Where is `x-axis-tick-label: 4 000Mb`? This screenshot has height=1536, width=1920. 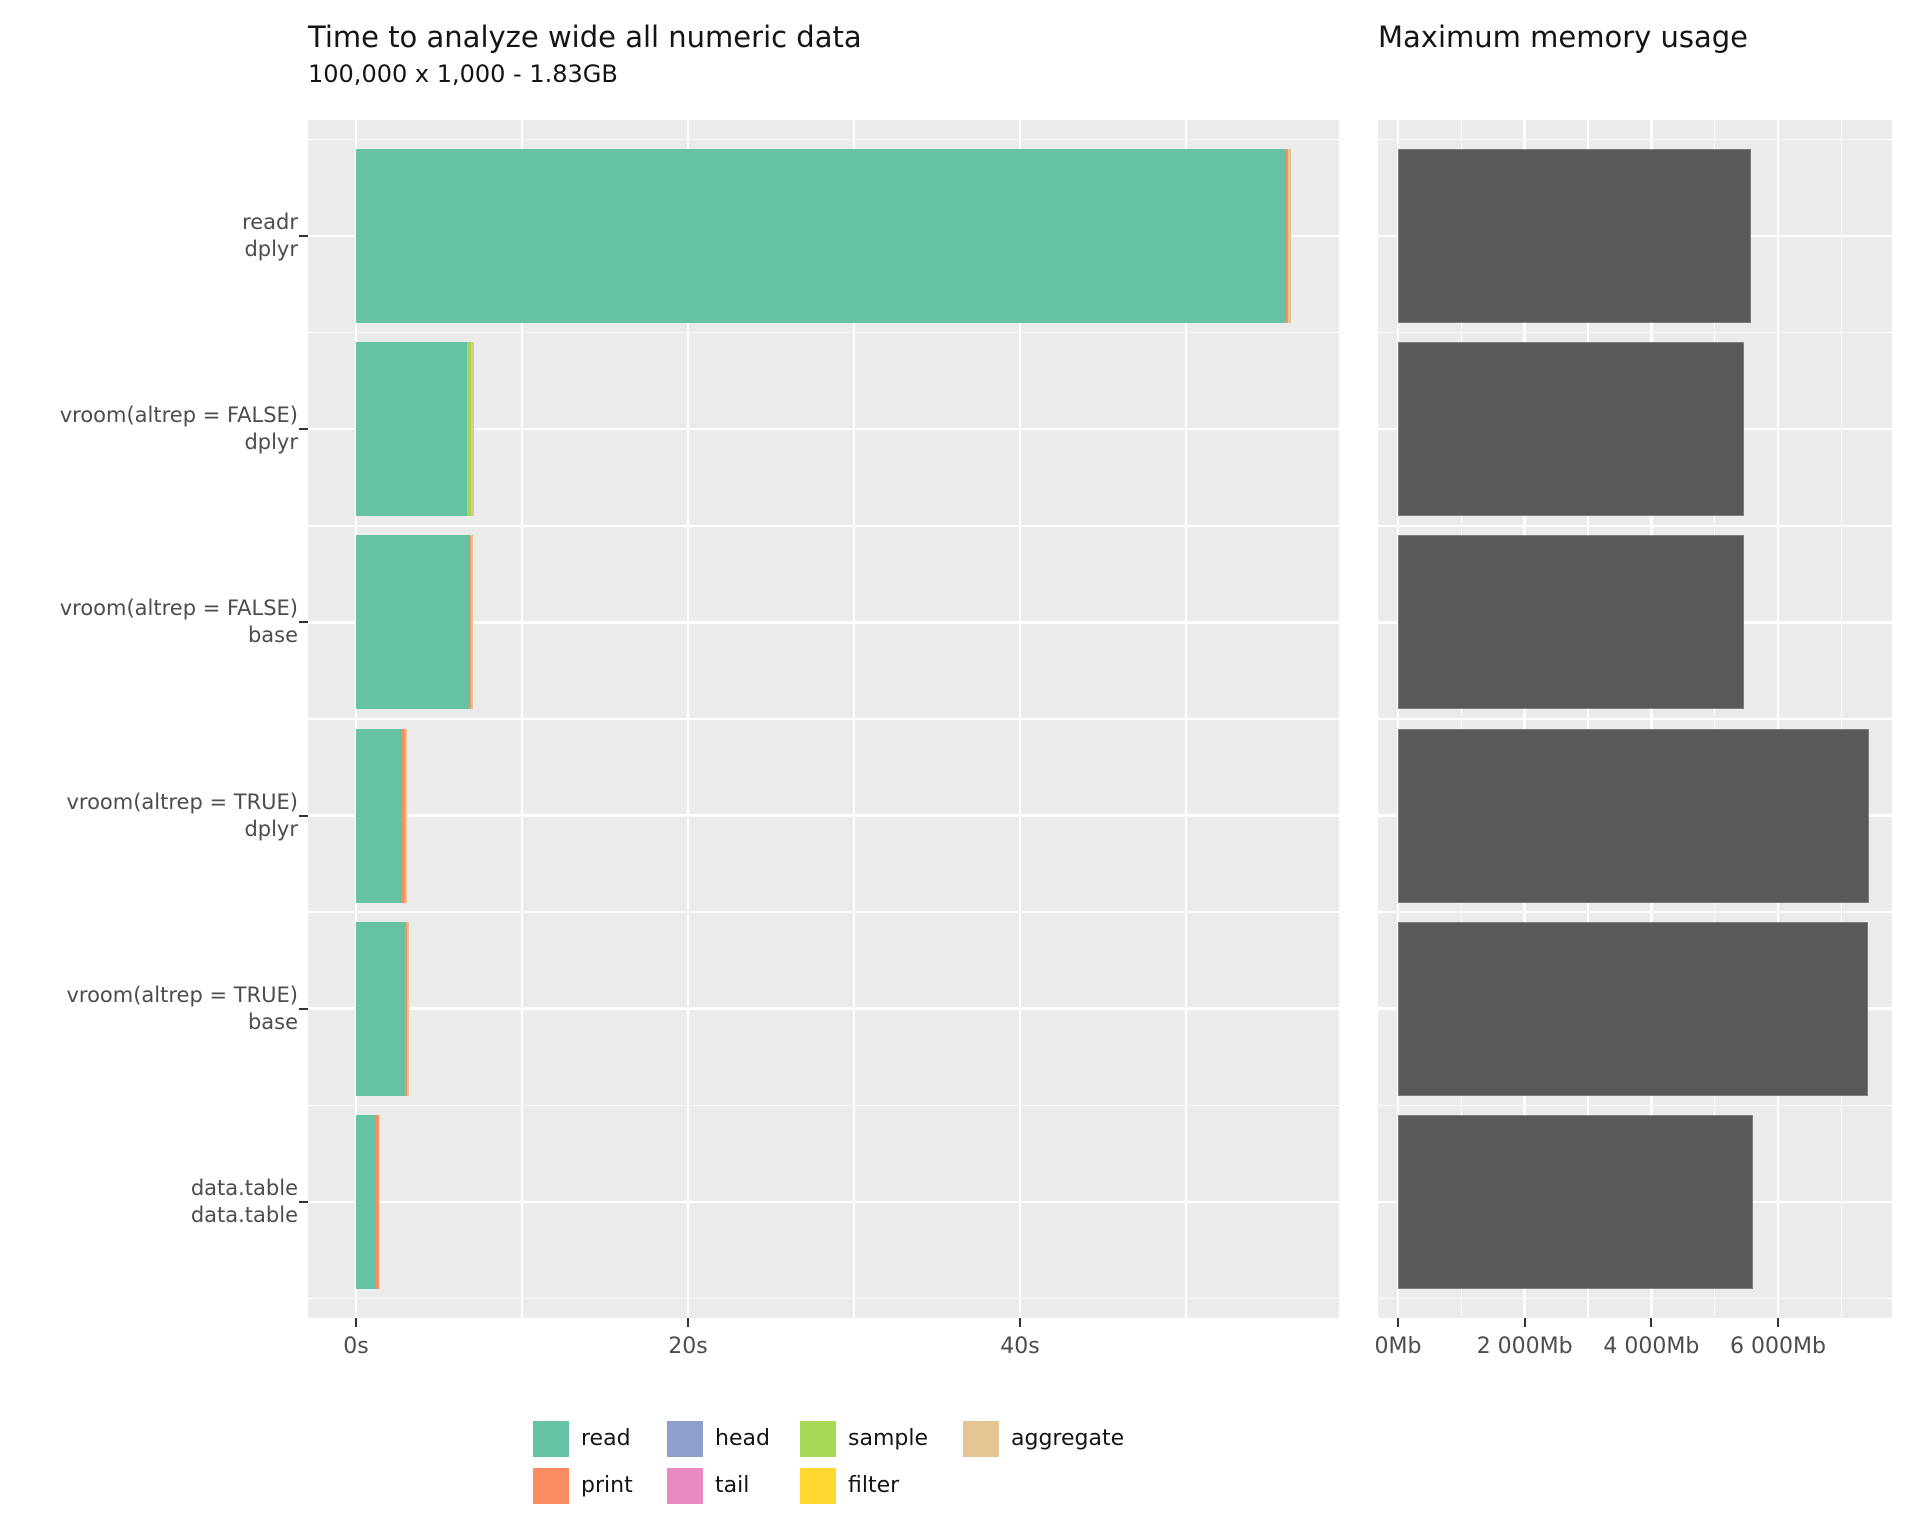
x-axis-tick-label: 4 000Mb is located at coordinates (1651, 1346).